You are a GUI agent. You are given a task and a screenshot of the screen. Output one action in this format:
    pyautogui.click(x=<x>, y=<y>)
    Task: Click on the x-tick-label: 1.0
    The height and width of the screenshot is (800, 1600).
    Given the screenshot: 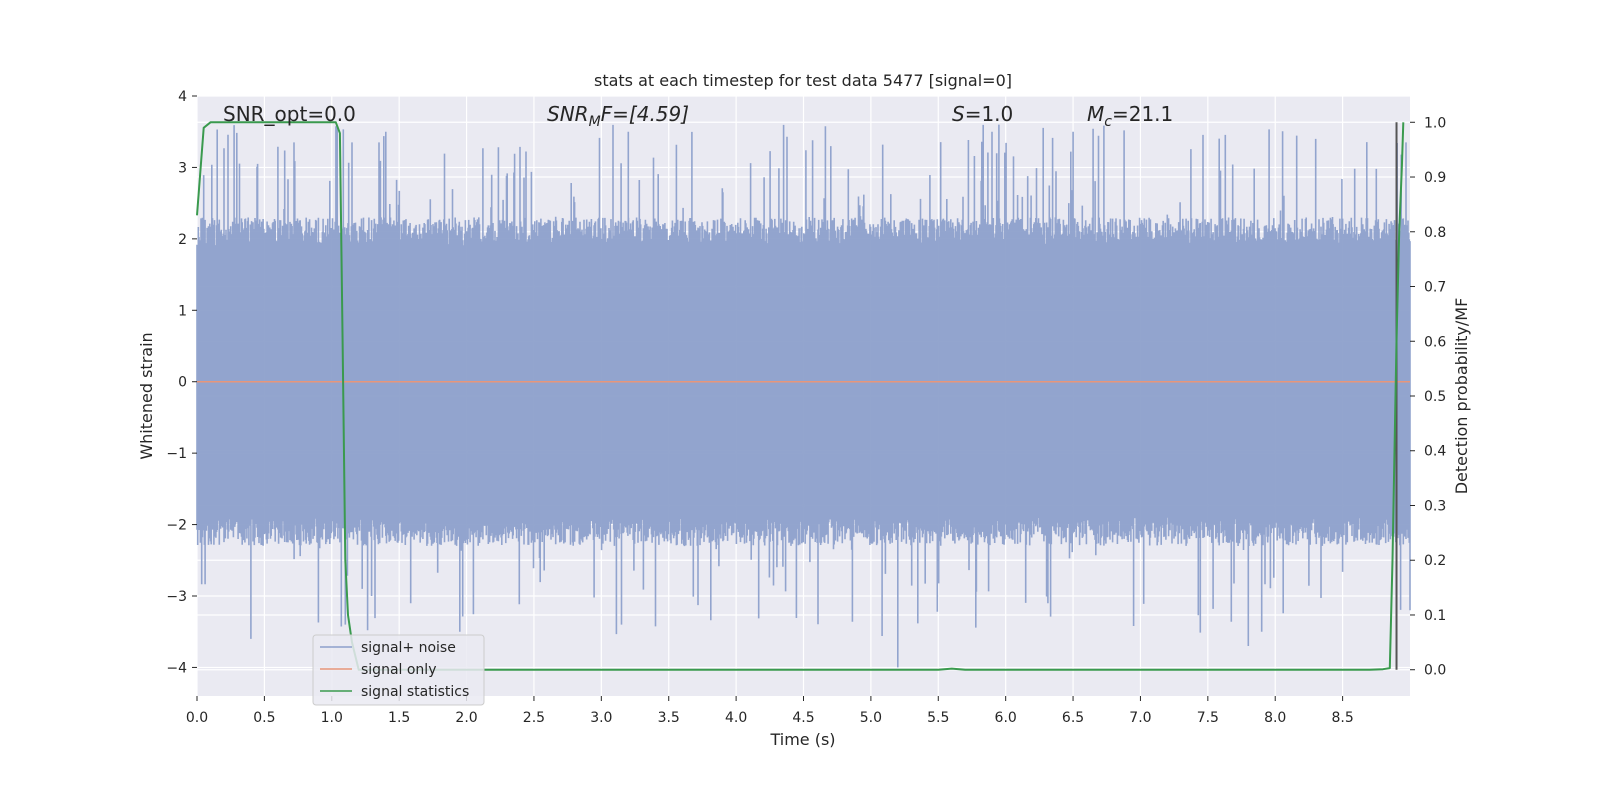 What is the action you would take?
    pyautogui.click(x=332, y=718)
    